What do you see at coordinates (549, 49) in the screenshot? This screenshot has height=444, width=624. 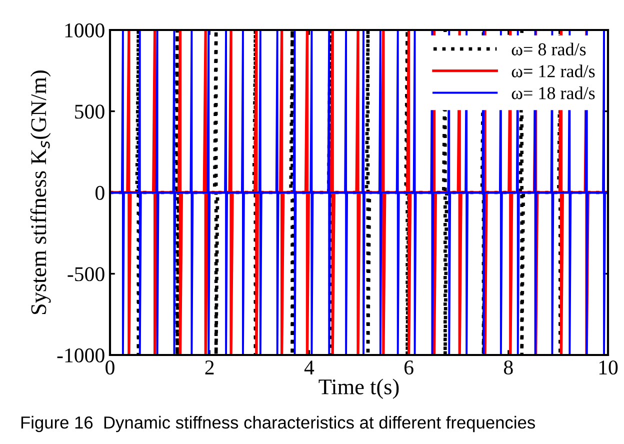 I see `legend-label: ω= 8 rad/s` at bounding box center [549, 49].